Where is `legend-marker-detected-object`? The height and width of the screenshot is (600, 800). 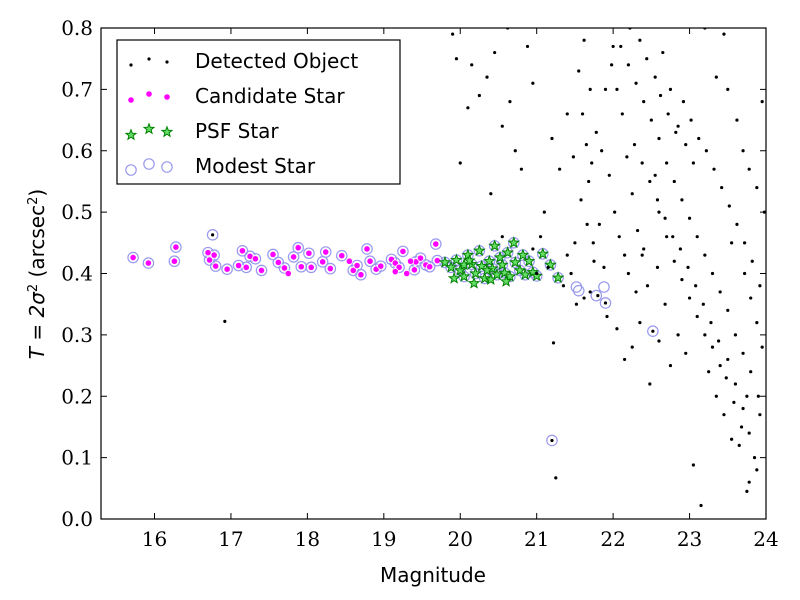
legend-marker-detected-object is located at coordinates (149, 59).